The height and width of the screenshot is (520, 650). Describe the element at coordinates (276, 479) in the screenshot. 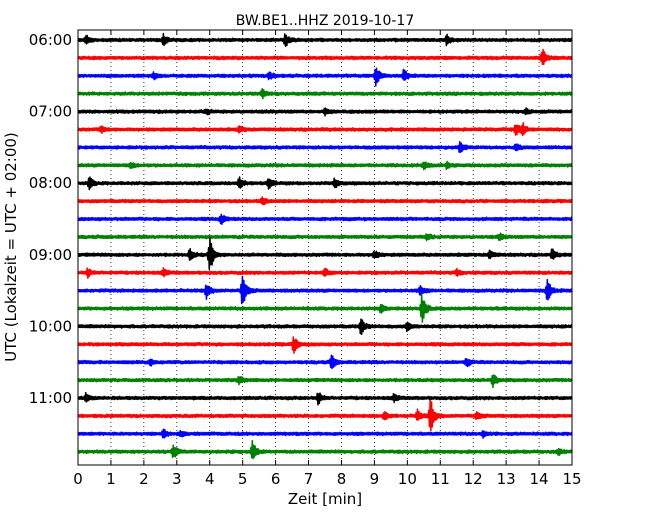

I see `x-tick-label: 6` at that location.